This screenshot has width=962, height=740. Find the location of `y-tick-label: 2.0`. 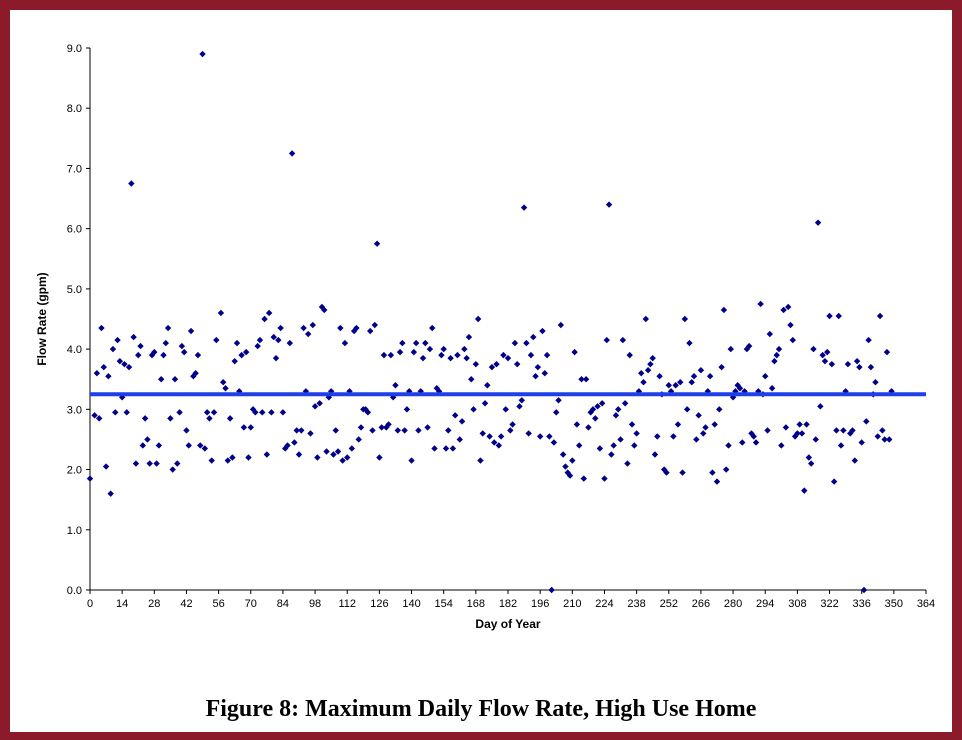

y-tick-label: 2.0 is located at coordinates (74, 471).